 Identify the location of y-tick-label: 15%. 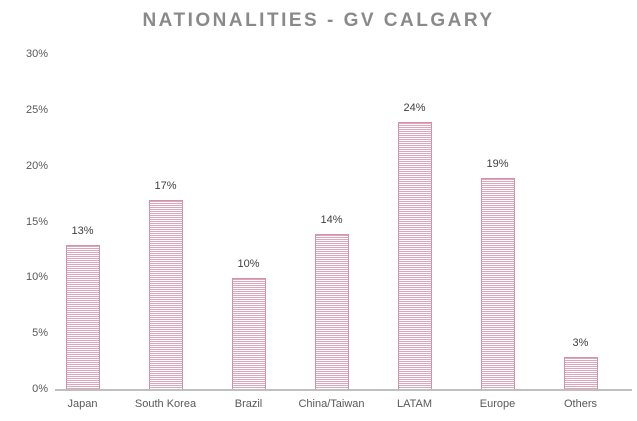
(36, 221).